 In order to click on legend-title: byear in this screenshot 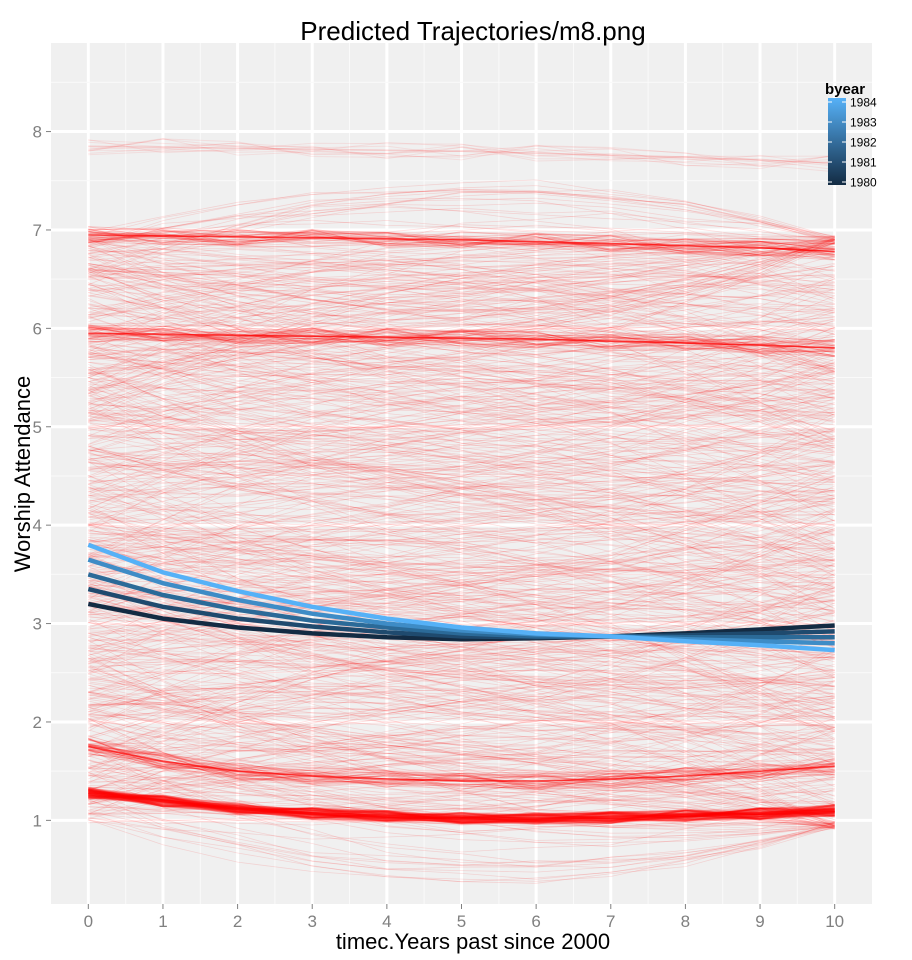, I will do `click(845, 89)`.